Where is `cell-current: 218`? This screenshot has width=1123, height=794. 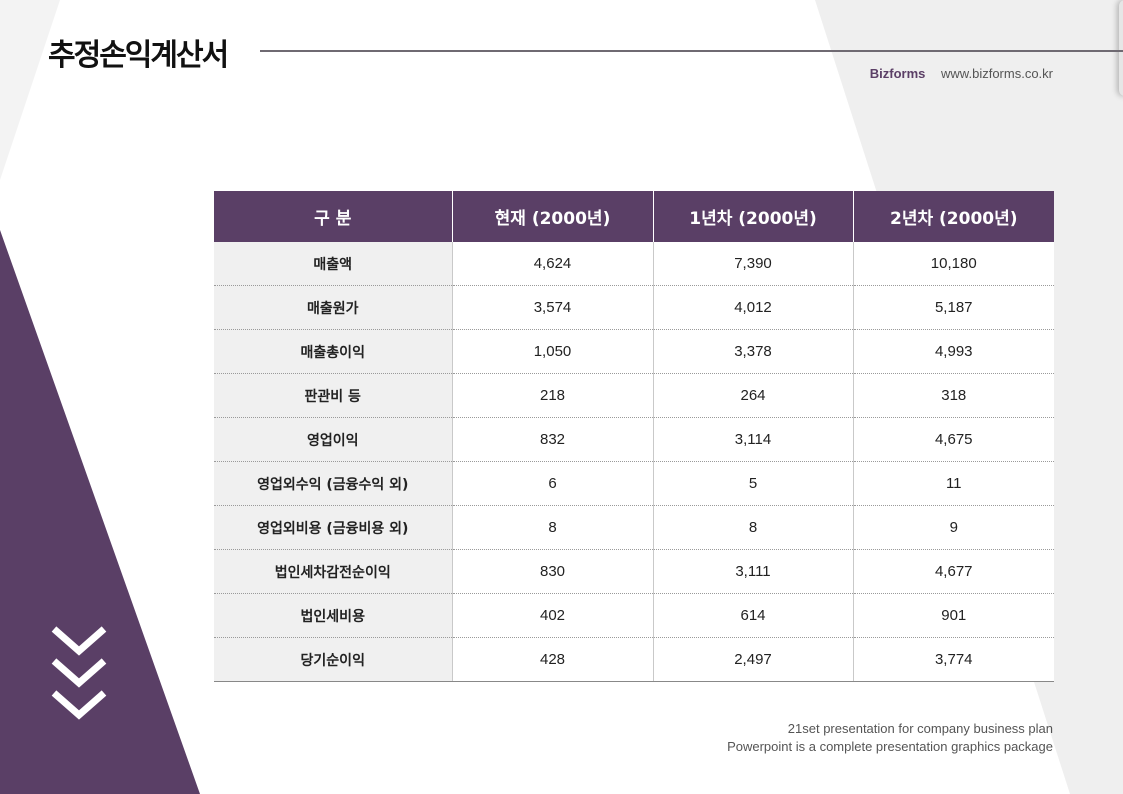 cell-current: 218 is located at coordinates (553, 395).